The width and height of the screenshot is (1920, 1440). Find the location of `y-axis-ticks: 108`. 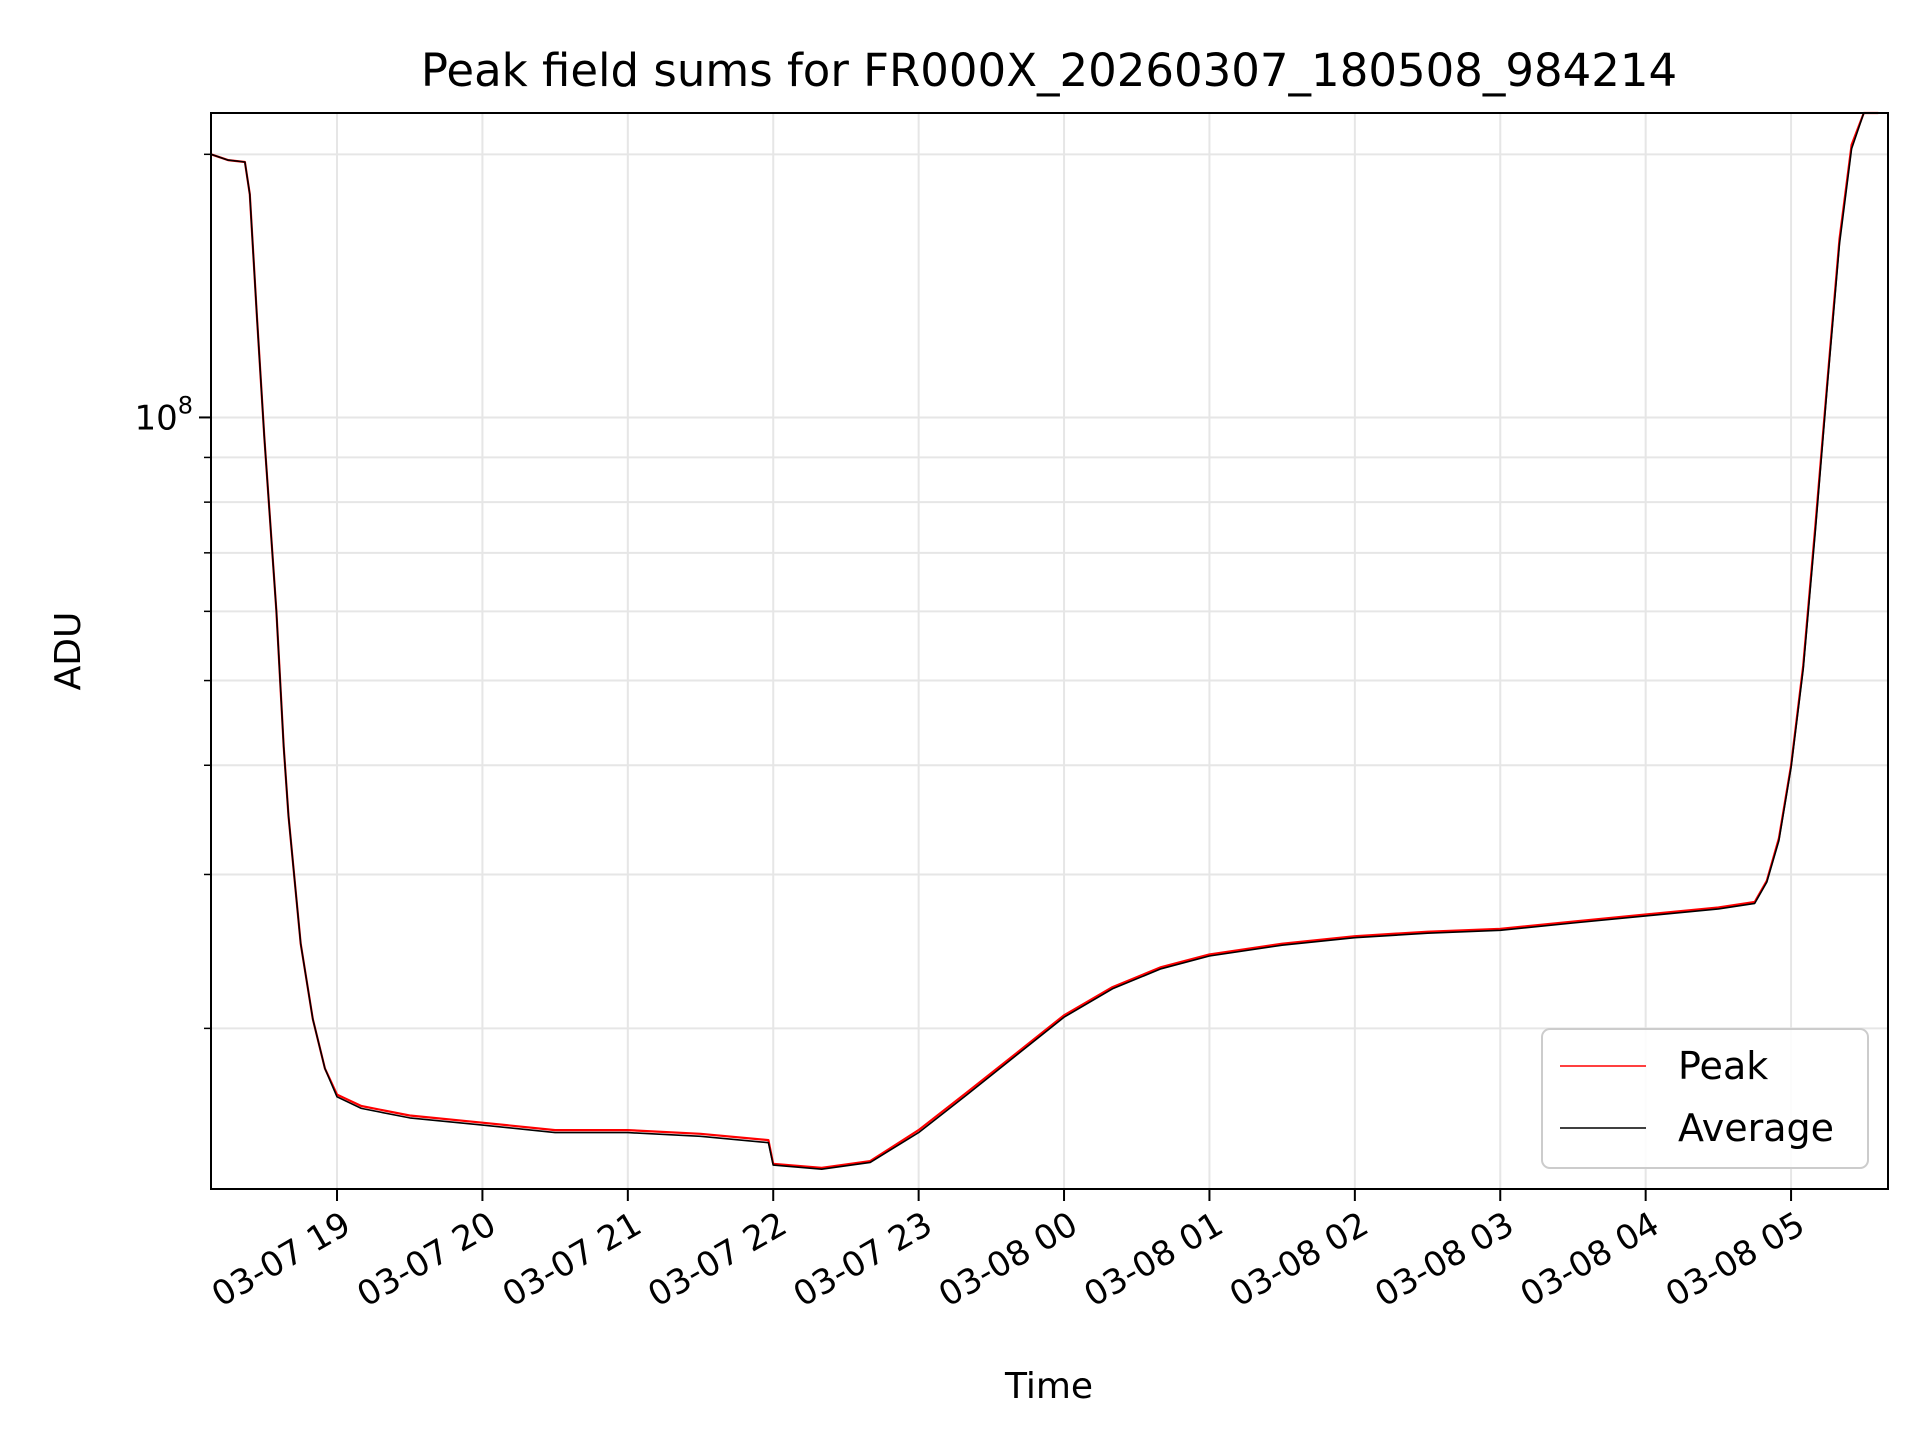

y-axis-ticks: 108 is located at coordinates (172, 591).